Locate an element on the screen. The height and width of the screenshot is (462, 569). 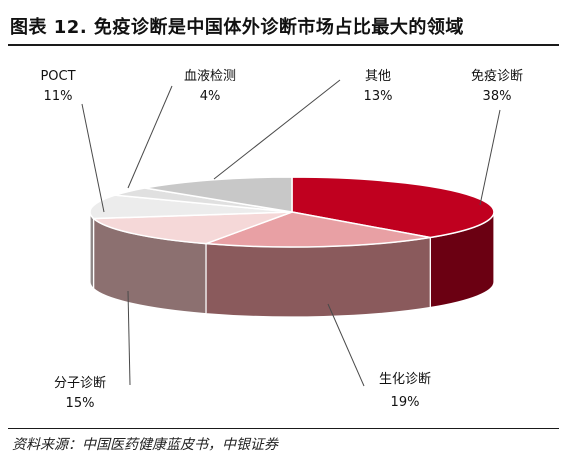
slice-value-2: 15% is located at coordinates (80, 403).